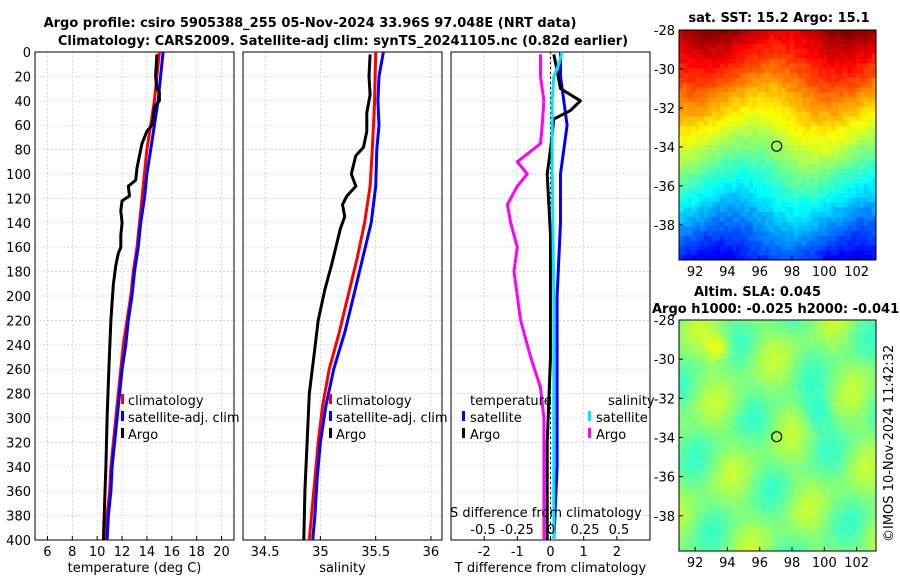 The height and width of the screenshot is (580, 900). I want to click on x-tick-label: -2, so click(484, 552).